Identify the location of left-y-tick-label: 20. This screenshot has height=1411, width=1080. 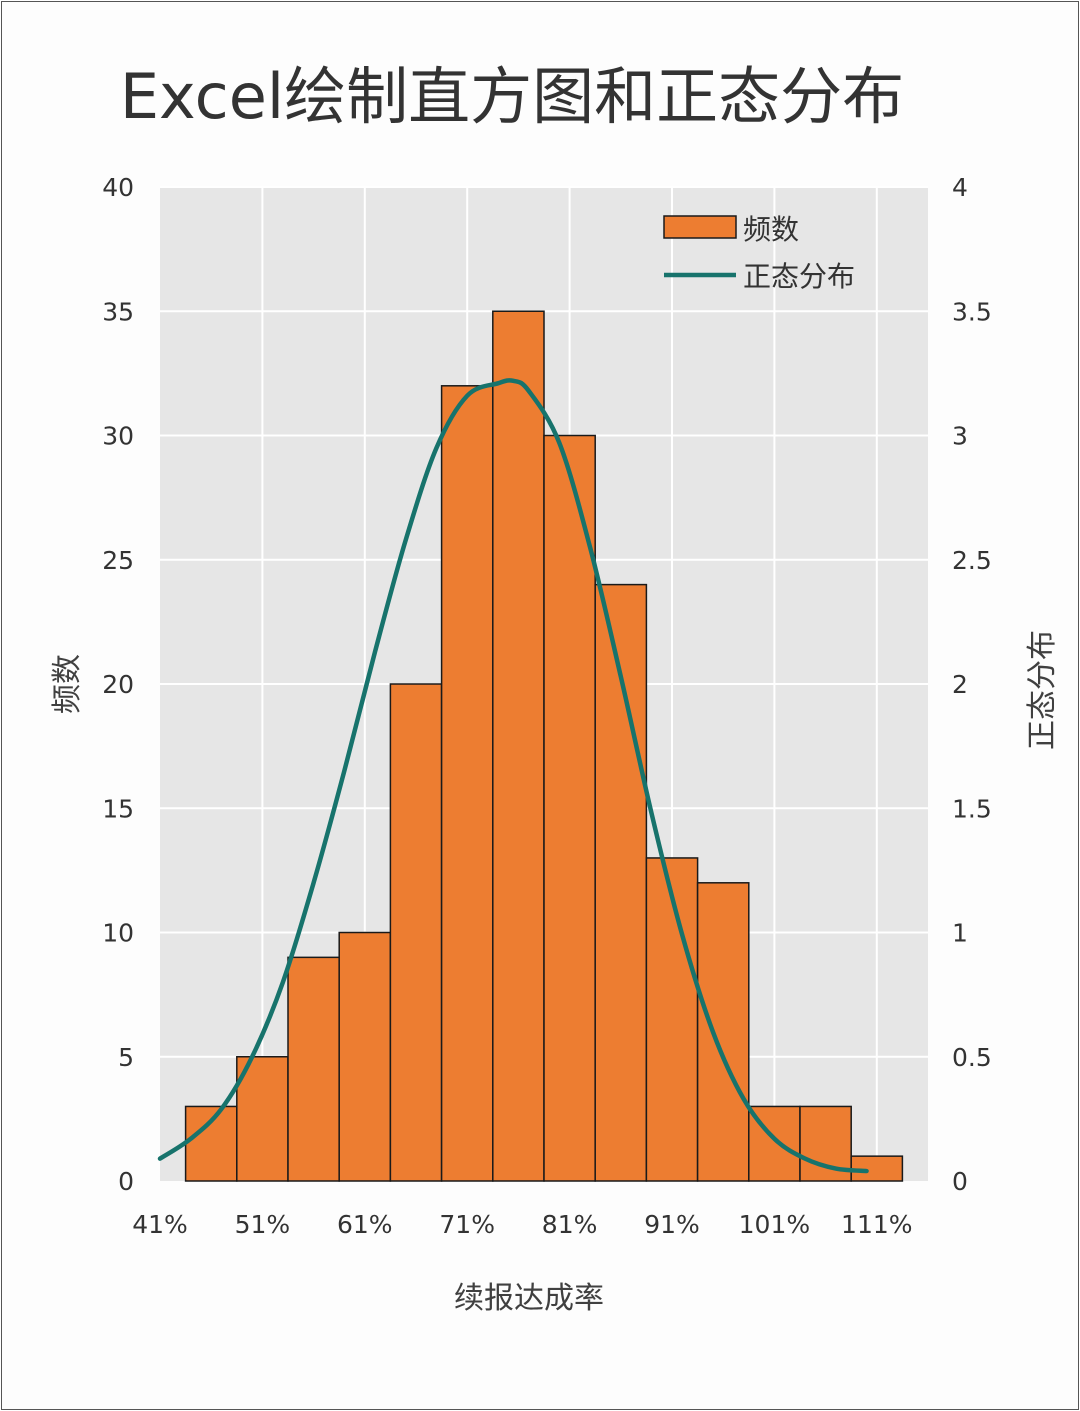
(118, 684).